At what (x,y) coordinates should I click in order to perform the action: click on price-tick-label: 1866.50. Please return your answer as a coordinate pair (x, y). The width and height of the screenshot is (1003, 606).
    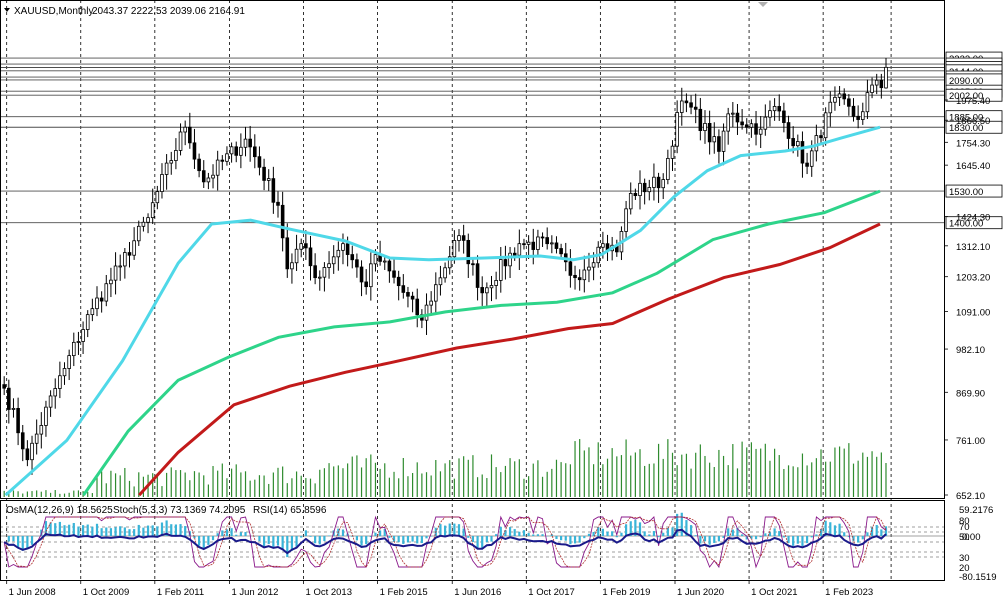
    Looking at the image, I should click on (973, 121).